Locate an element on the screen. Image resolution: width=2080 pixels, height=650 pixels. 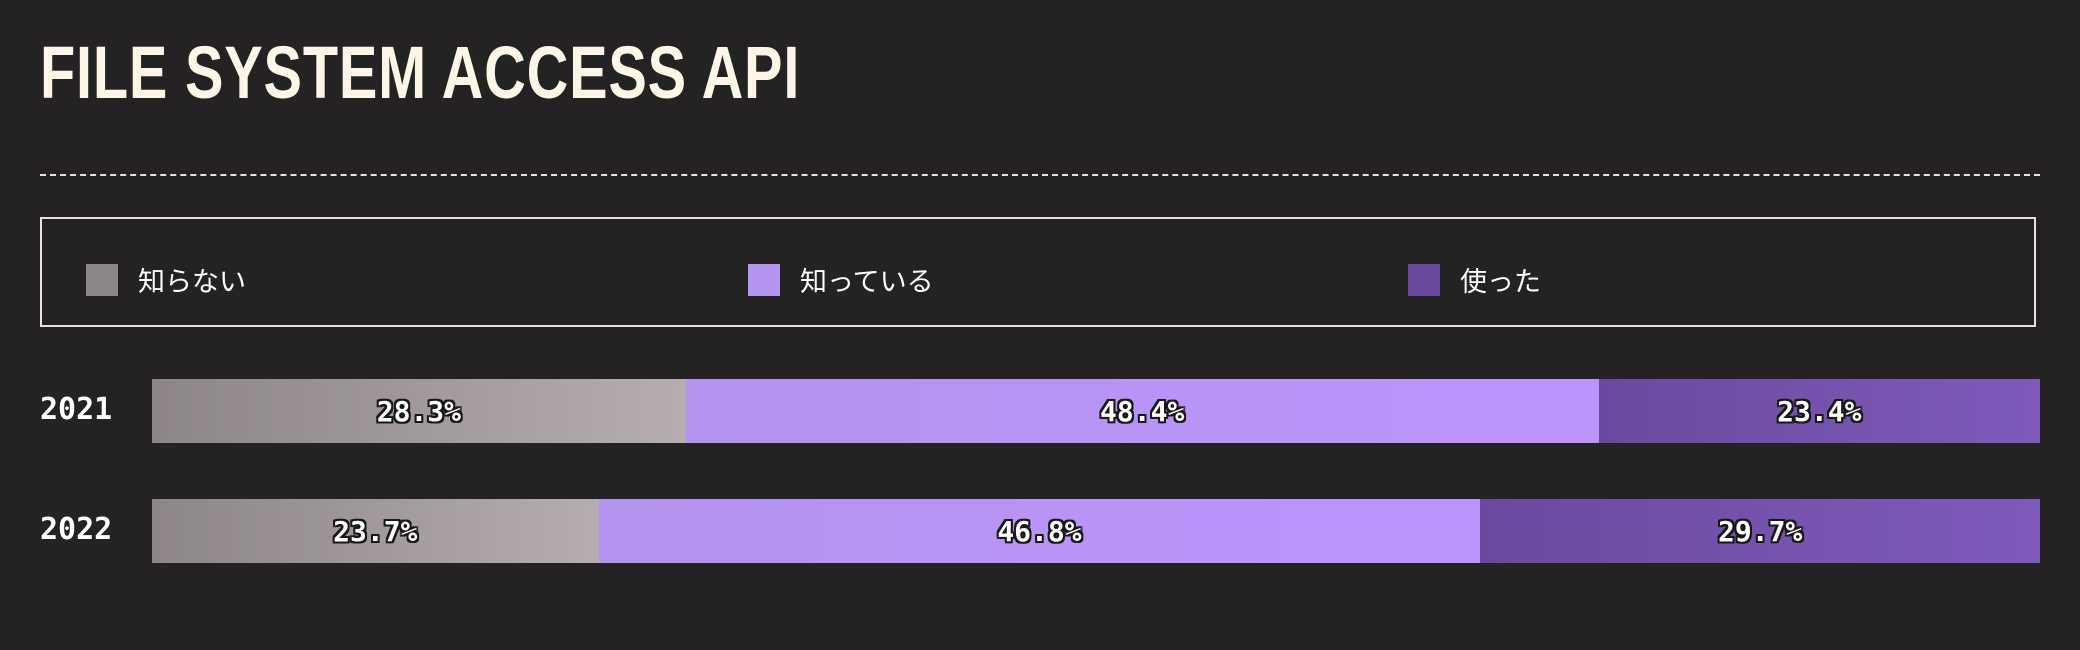
legend-item-unknown: 知らない is located at coordinates (166, 279).